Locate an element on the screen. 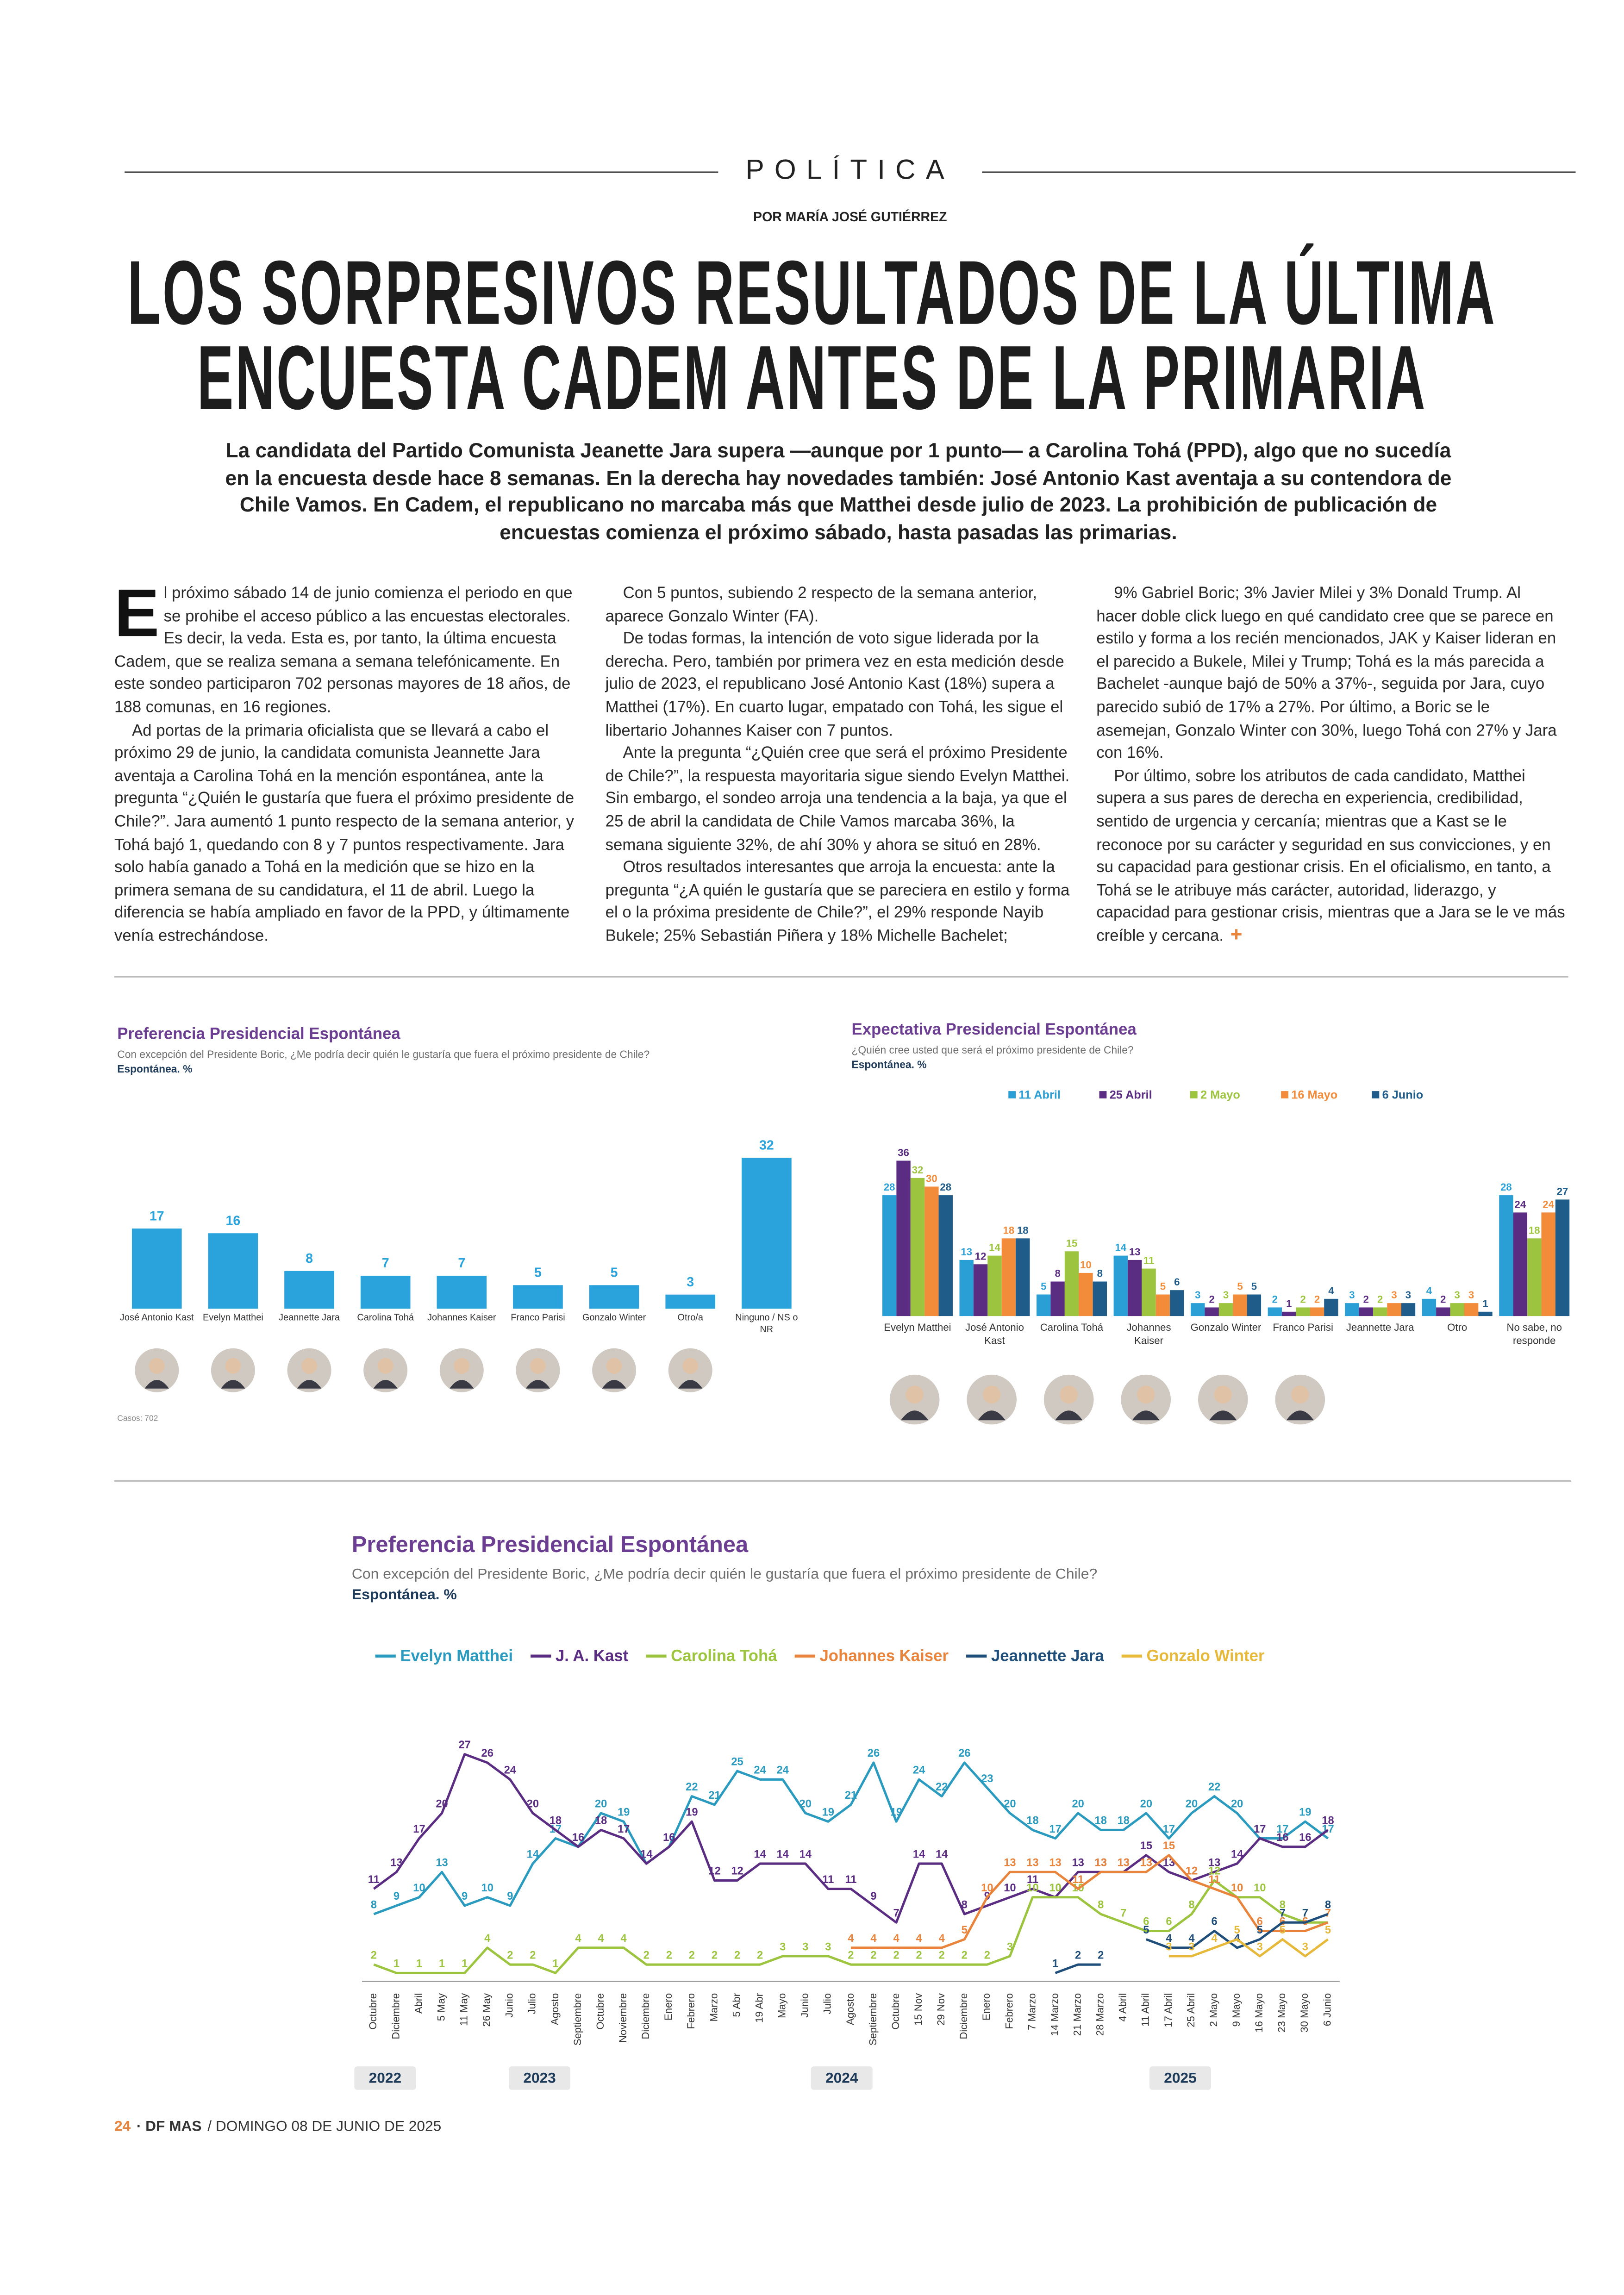  x-tick-label: Octubre is located at coordinates (600, 2012).